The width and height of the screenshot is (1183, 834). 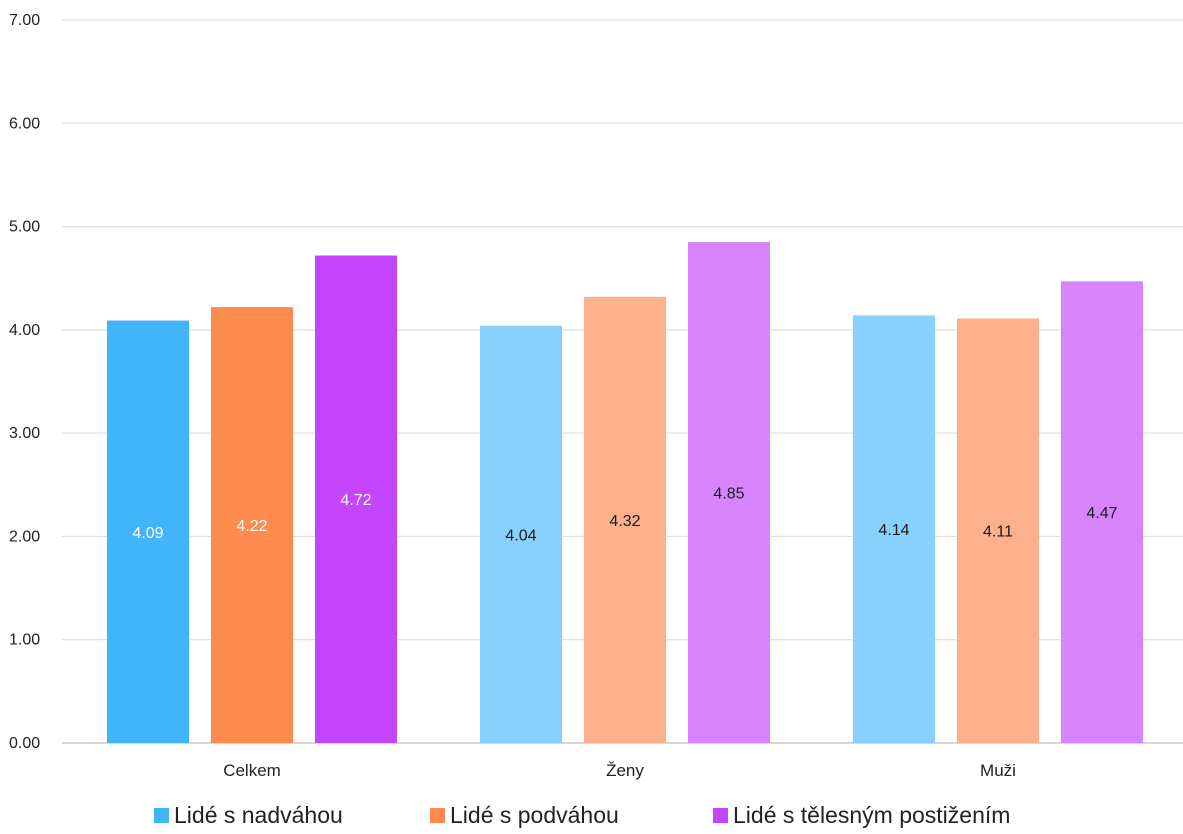 What do you see at coordinates (252, 770) in the screenshot?
I see `category-label: Celkem` at bounding box center [252, 770].